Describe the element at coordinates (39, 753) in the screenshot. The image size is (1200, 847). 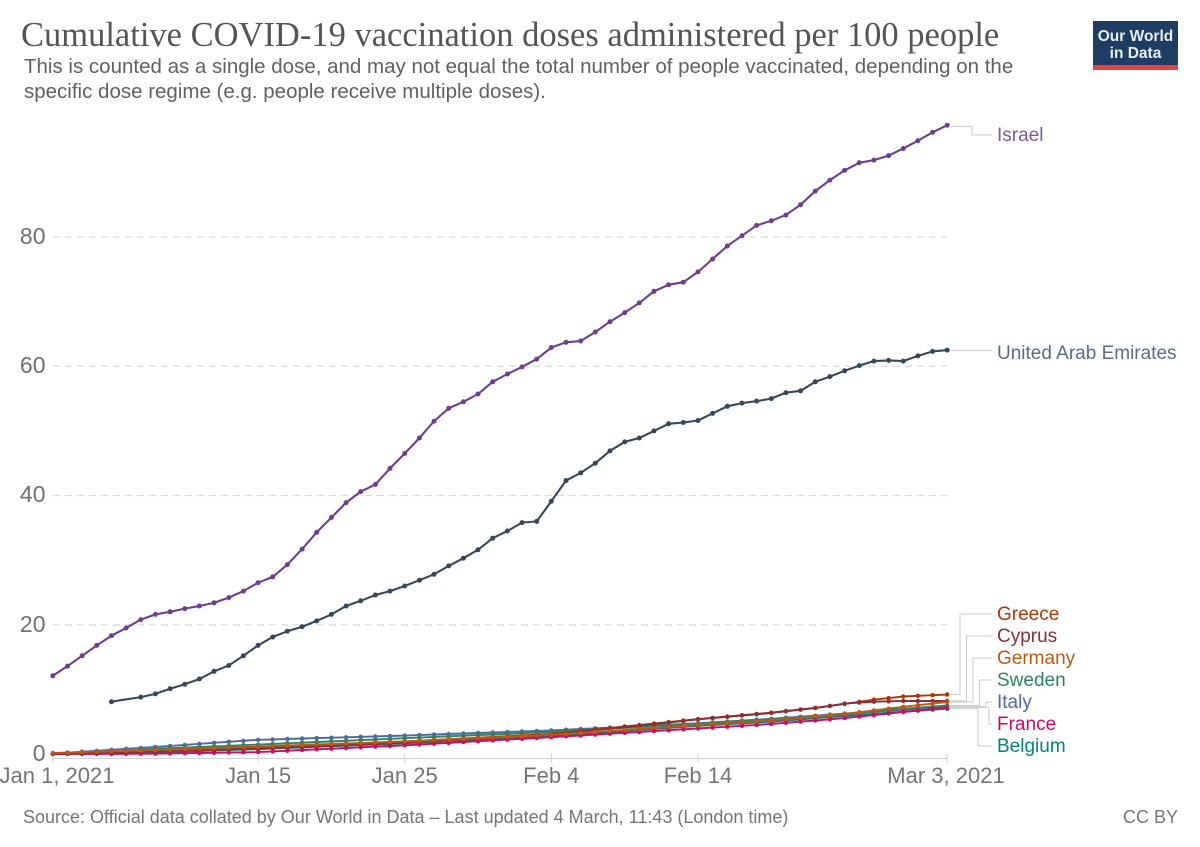
I see `svg-text: 0` at that location.